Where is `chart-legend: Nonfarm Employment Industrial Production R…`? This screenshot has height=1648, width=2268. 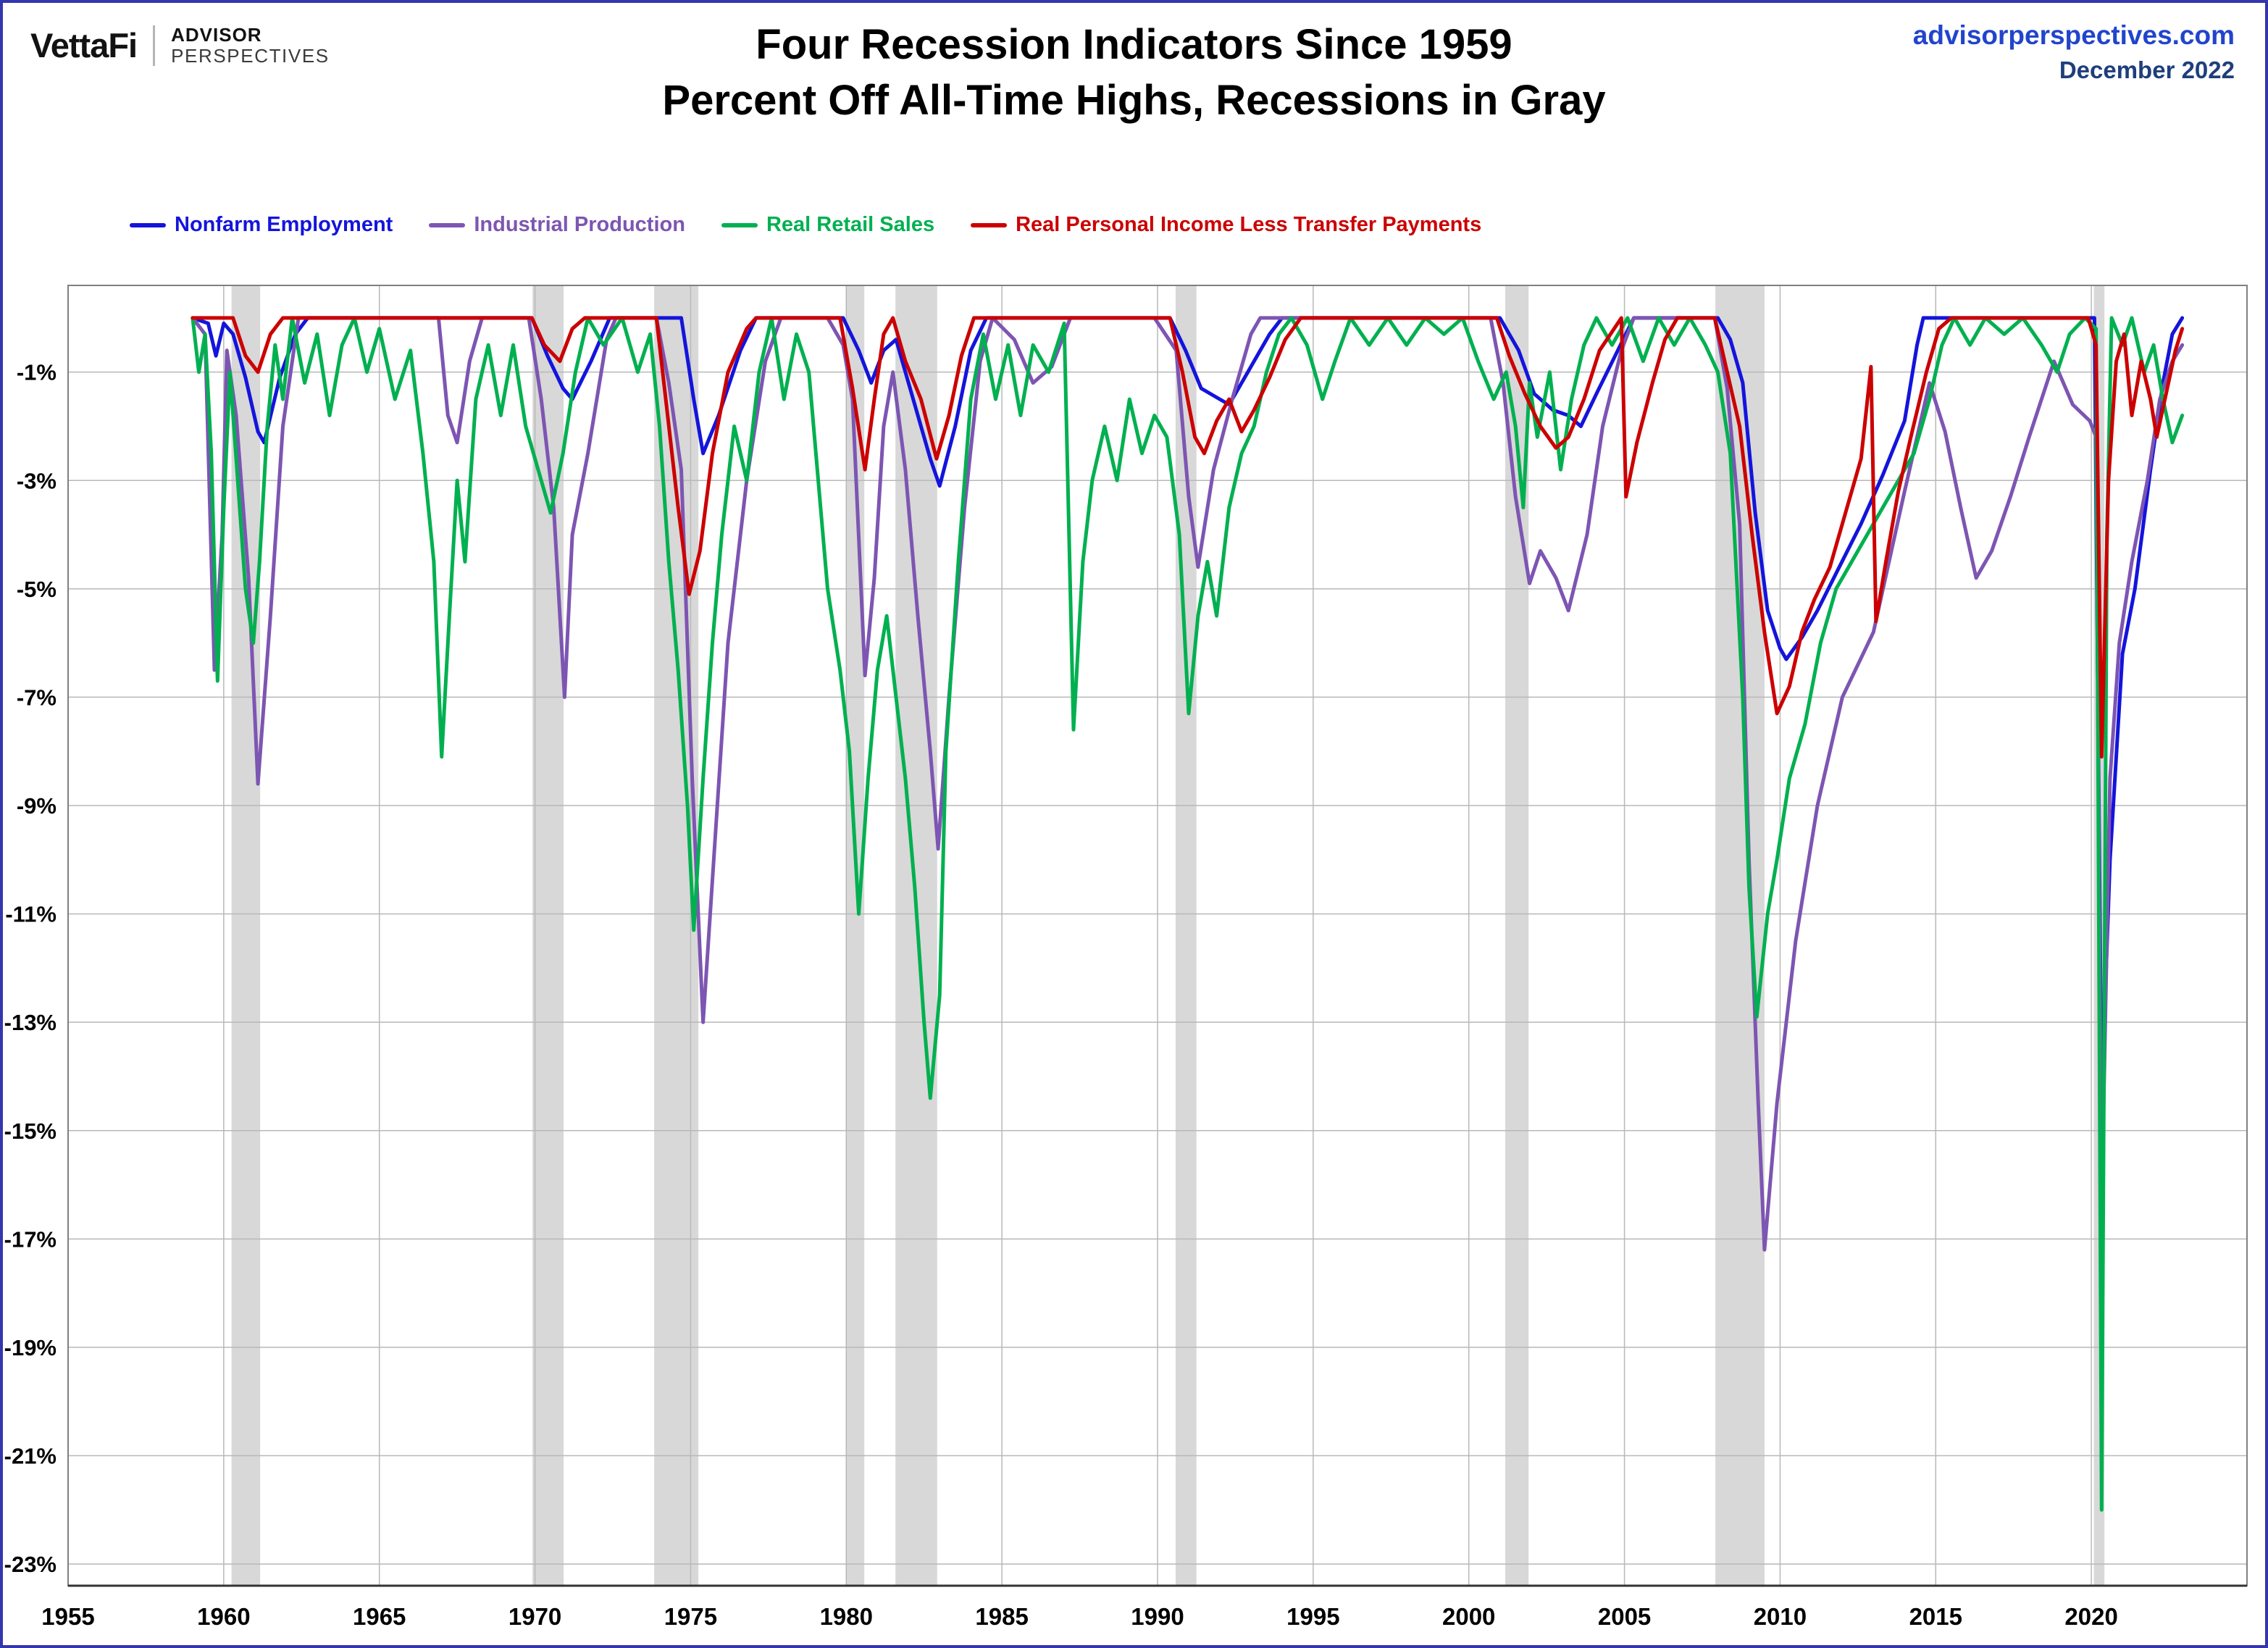
chart-legend: Nonfarm Employment Industrial Production R… is located at coordinates (805, 225).